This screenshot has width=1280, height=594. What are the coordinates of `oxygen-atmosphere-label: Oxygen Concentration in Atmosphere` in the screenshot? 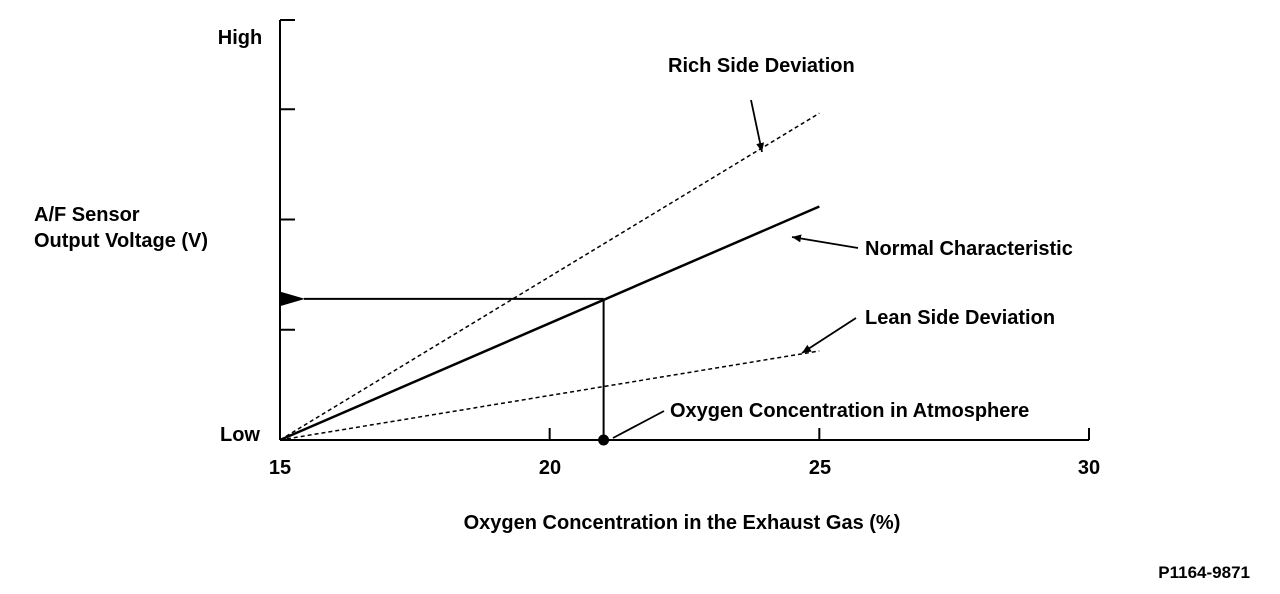 It's located at (849, 411).